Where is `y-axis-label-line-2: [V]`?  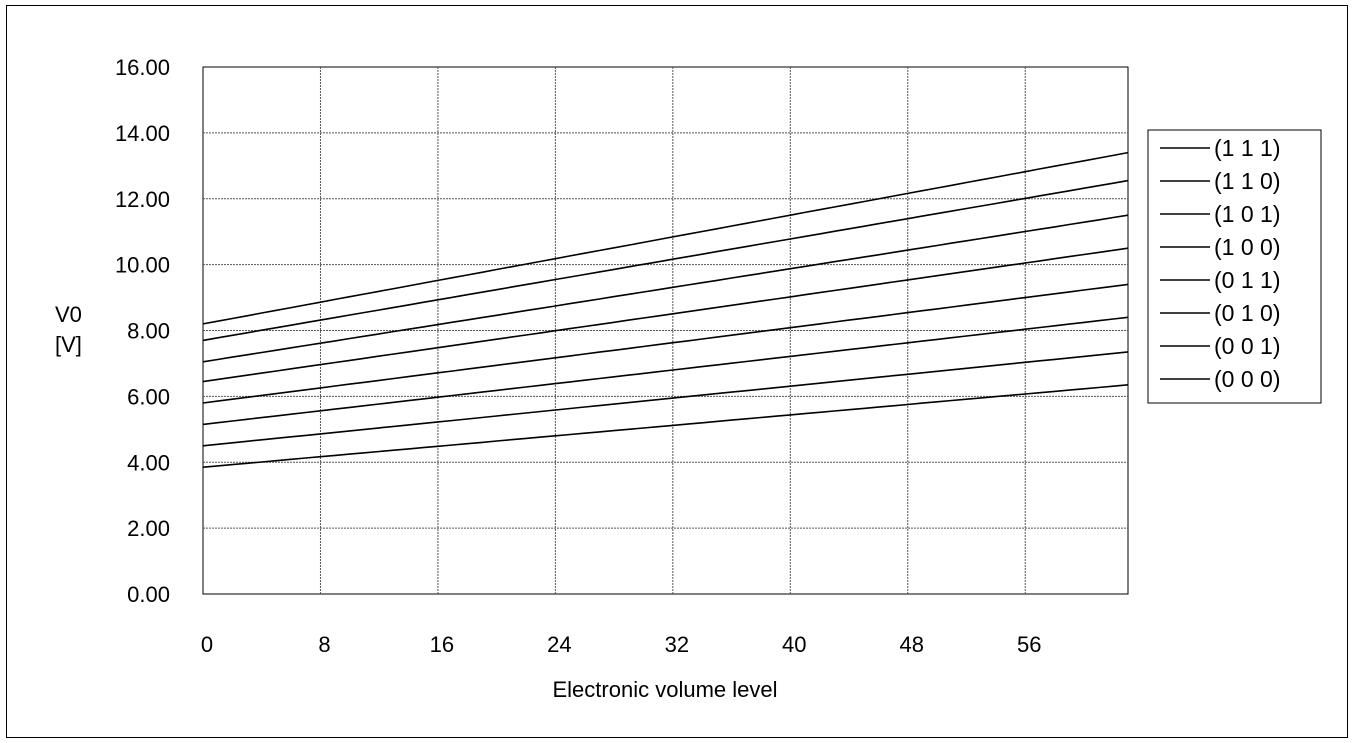 y-axis-label-line-2: [V] is located at coordinates (68, 344).